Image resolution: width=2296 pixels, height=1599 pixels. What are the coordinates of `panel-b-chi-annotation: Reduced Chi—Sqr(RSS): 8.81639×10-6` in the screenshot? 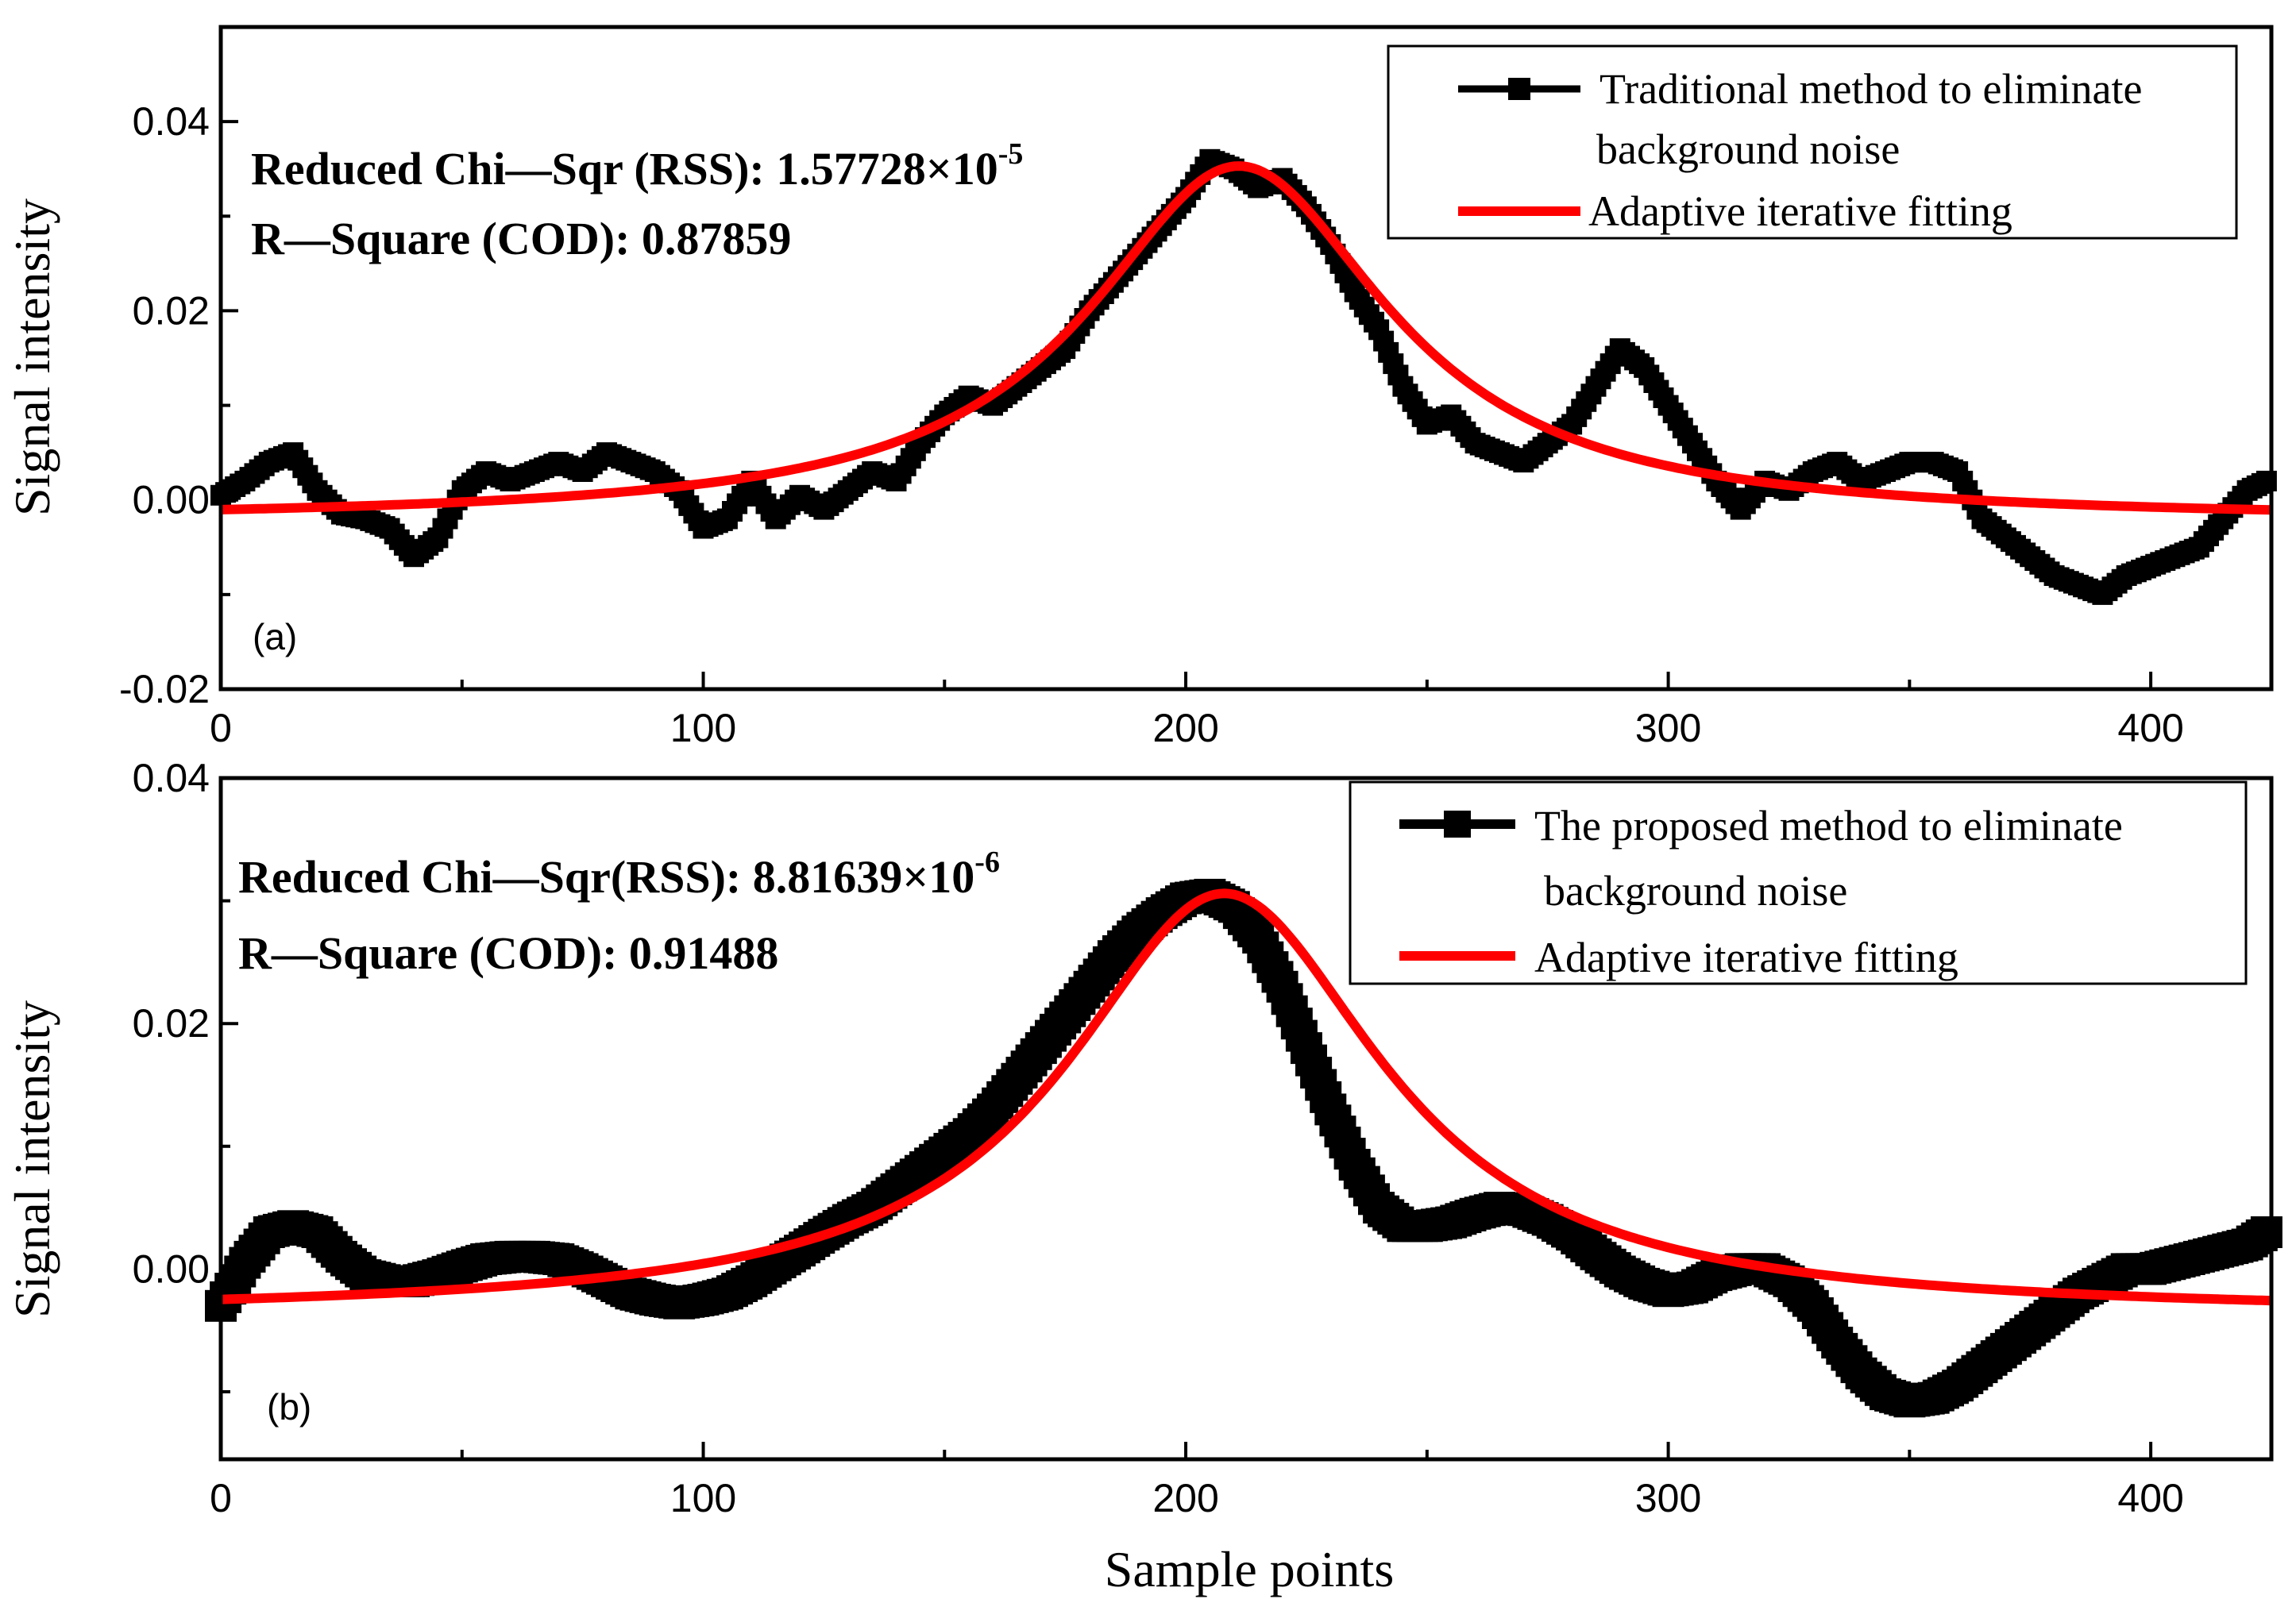 It's located at (619, 874).